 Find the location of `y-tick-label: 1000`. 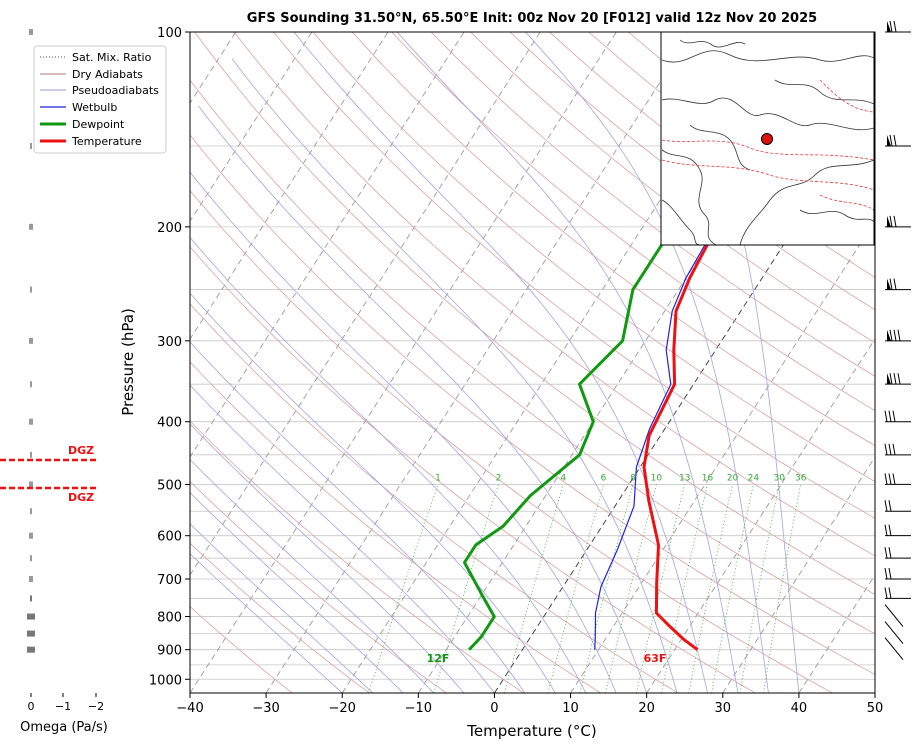

y-tick-label: 1000 is located at coordinates (165, 680).